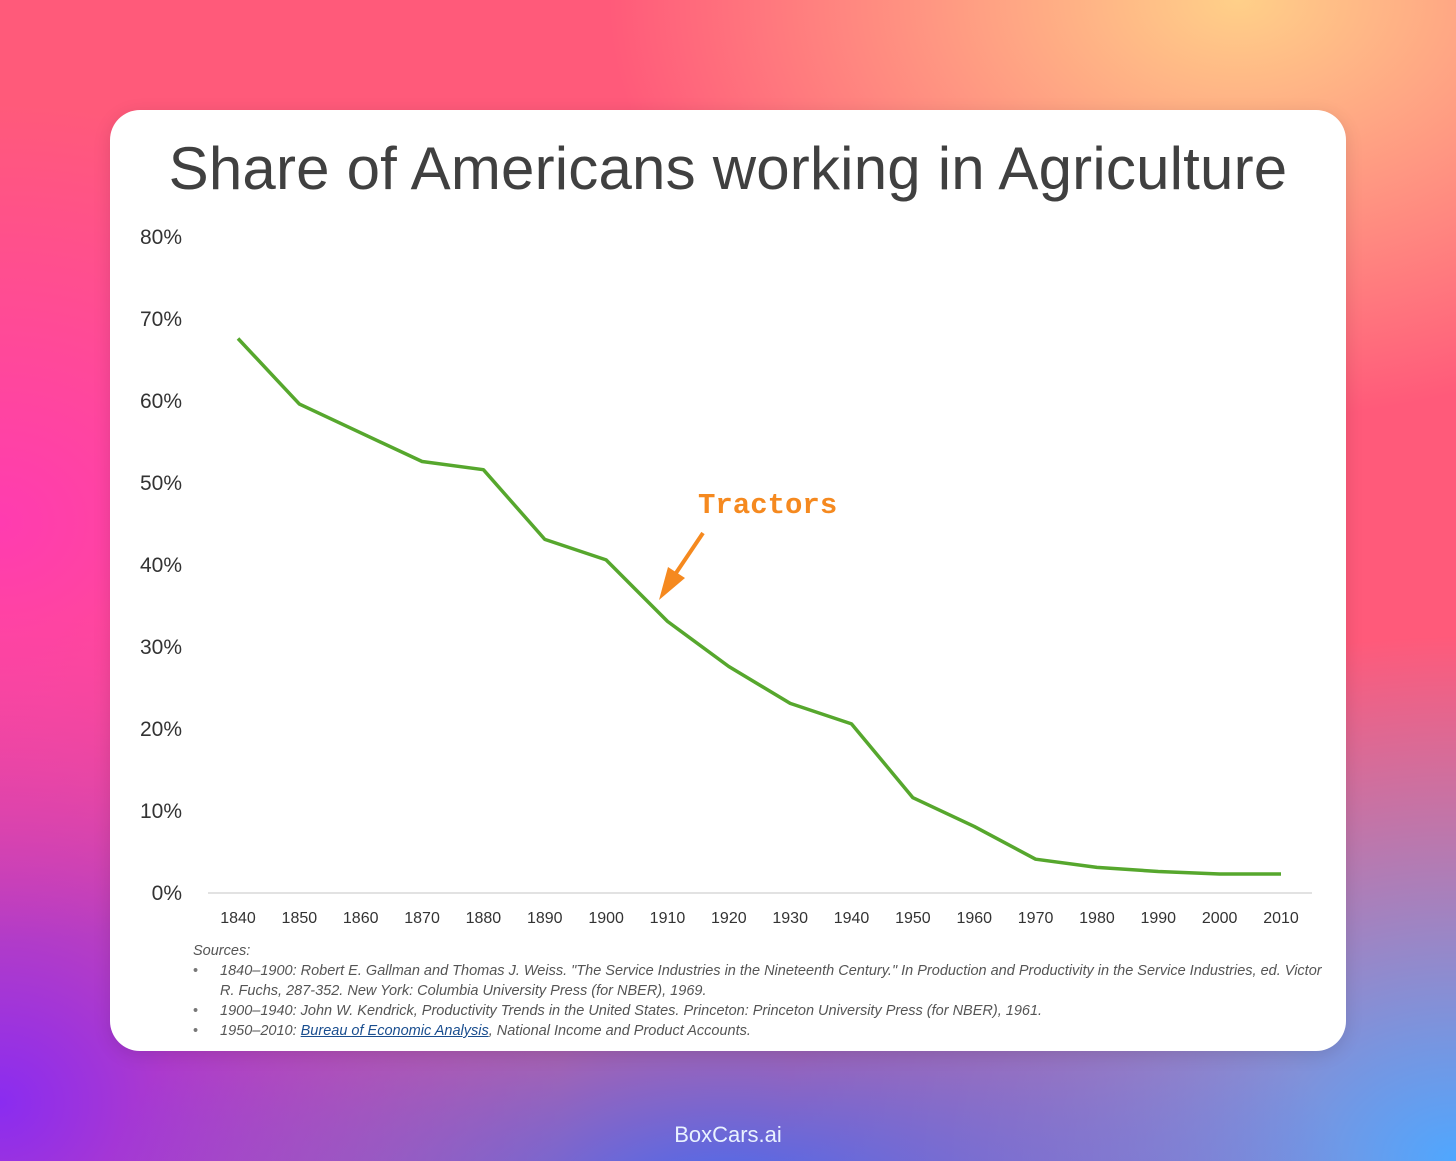 This screenshot has height=1161, width=1456. I want to click on brand-footer: BoxCars.ai, so click(728, 1134).